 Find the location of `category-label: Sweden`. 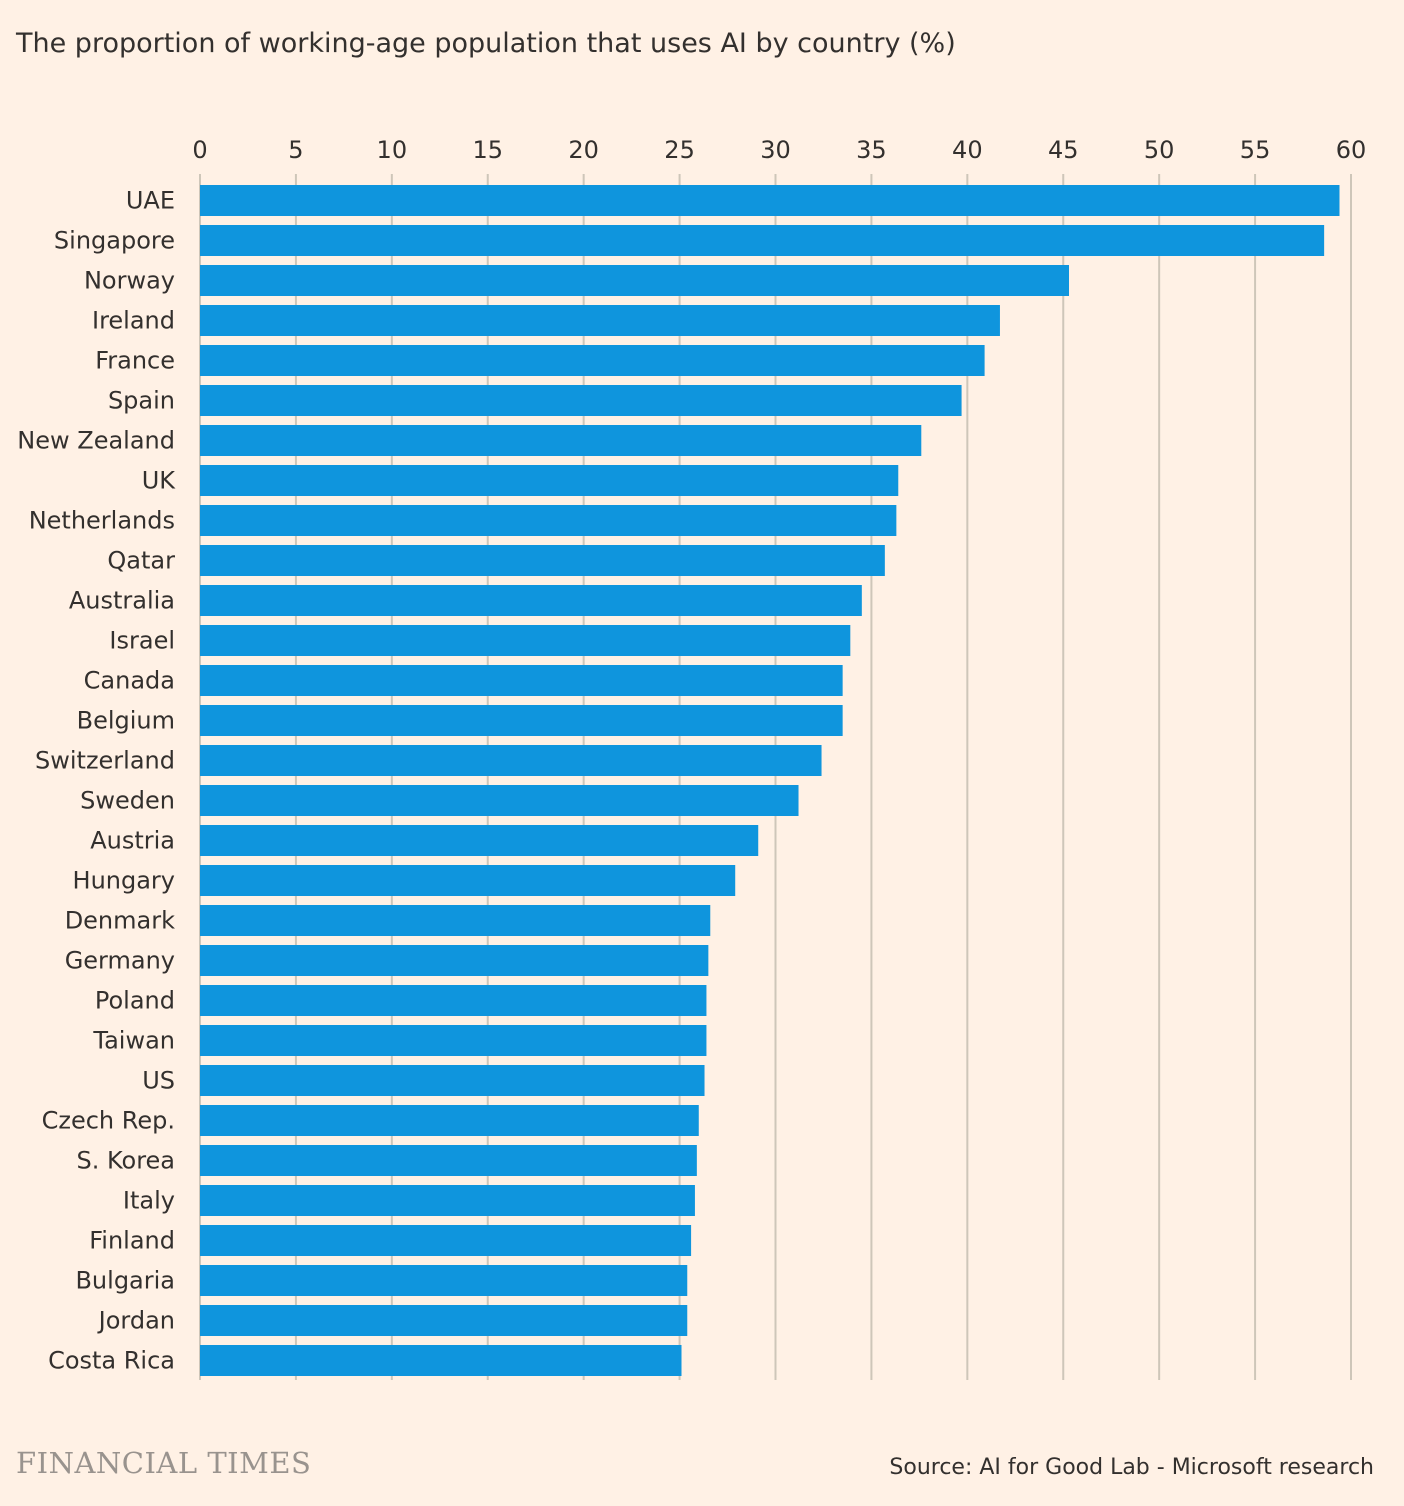

category-label: Sweden is located at coordinates (127, 801).